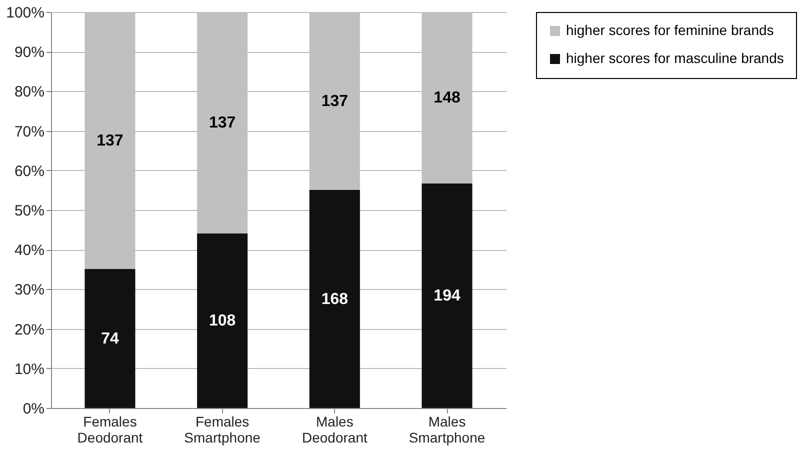 The width and height of the screenshot is (802, 450). What do you see at coordinates (335, 430) in the screenshot?
I see `x-tick-label: Males Deodorant` at bounding box center [335, 430].